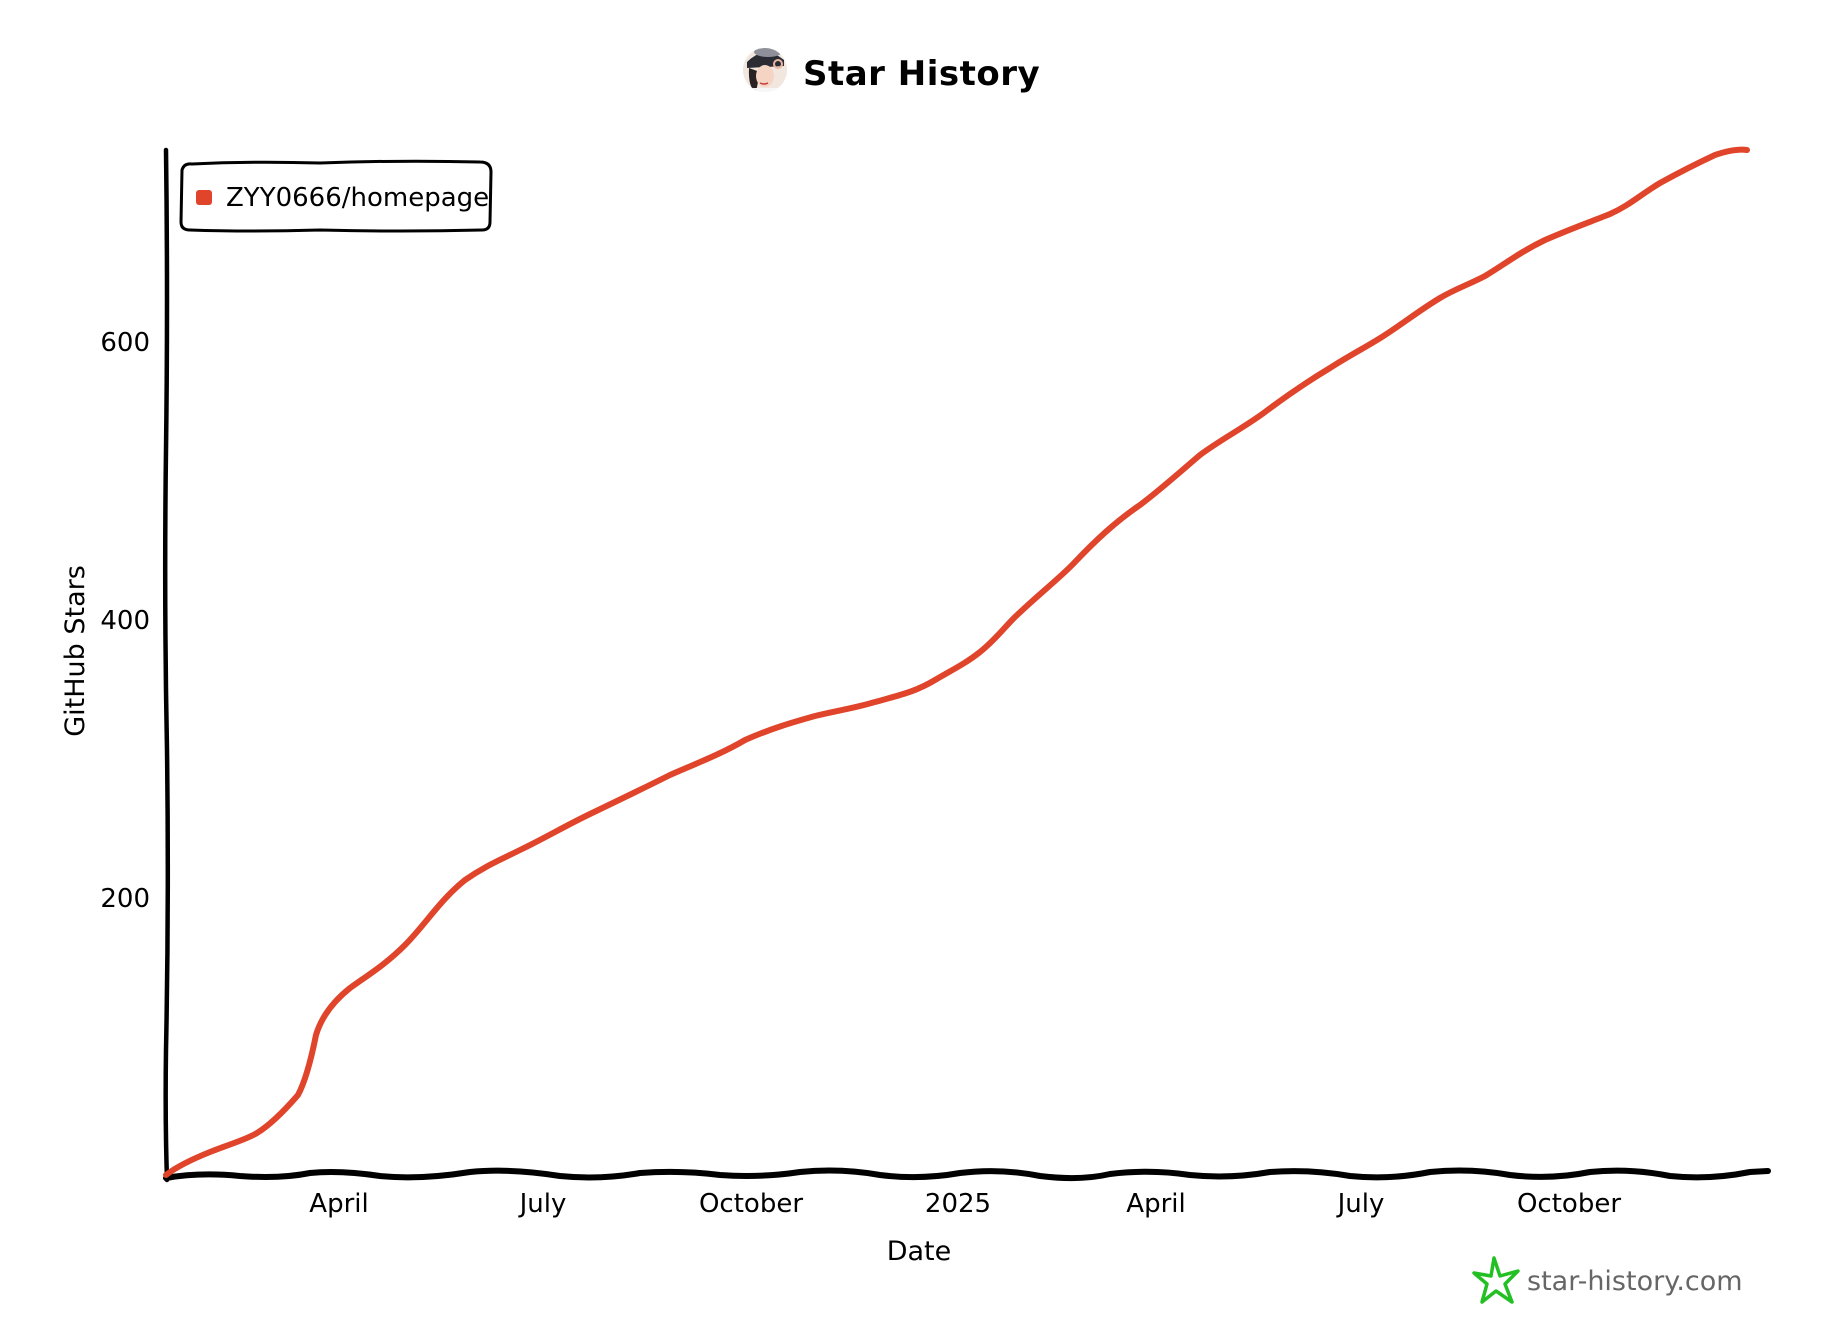 This screenshot has height=1324, width=1832. I want to click on x-tick-october-2024: October, so click(751, 1204).